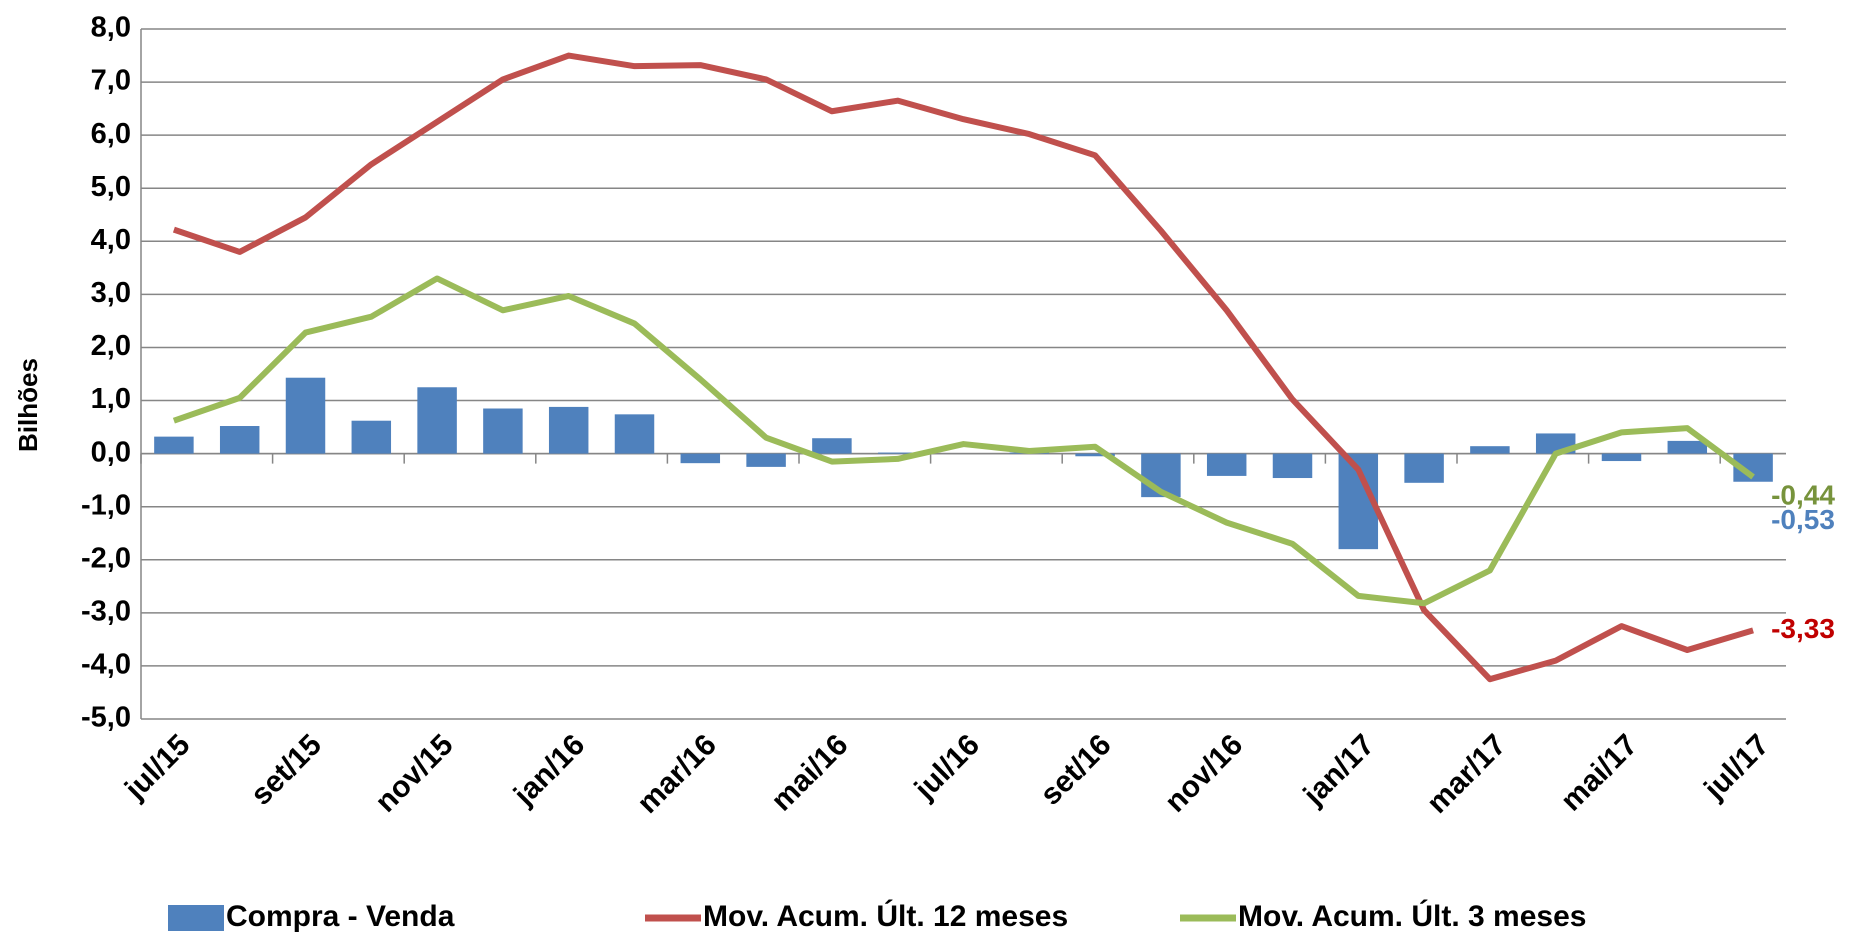 The image size is (1849, 940). I want to click on legend-swatch, so click(196, 918).